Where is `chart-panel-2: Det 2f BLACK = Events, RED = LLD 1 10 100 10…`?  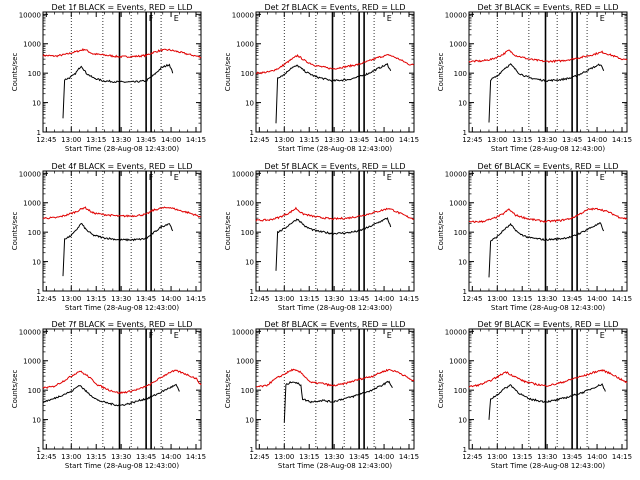
chart-panel-2: Det 2f BLACK = Events, RED = LLD 1 10 100 10… is located at coordinates (321, 78).